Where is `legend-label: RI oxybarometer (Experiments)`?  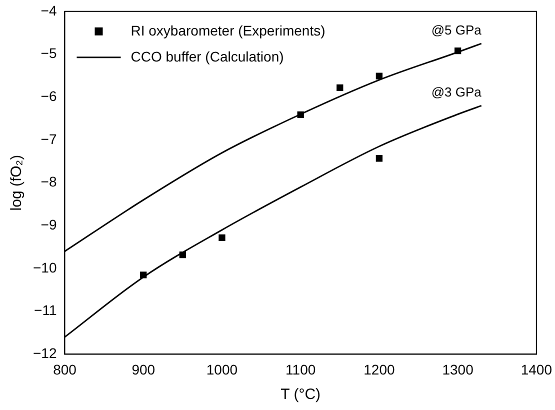 legend-label: RI oxybarometer (Experiments) is located at coordinates (228, 30).